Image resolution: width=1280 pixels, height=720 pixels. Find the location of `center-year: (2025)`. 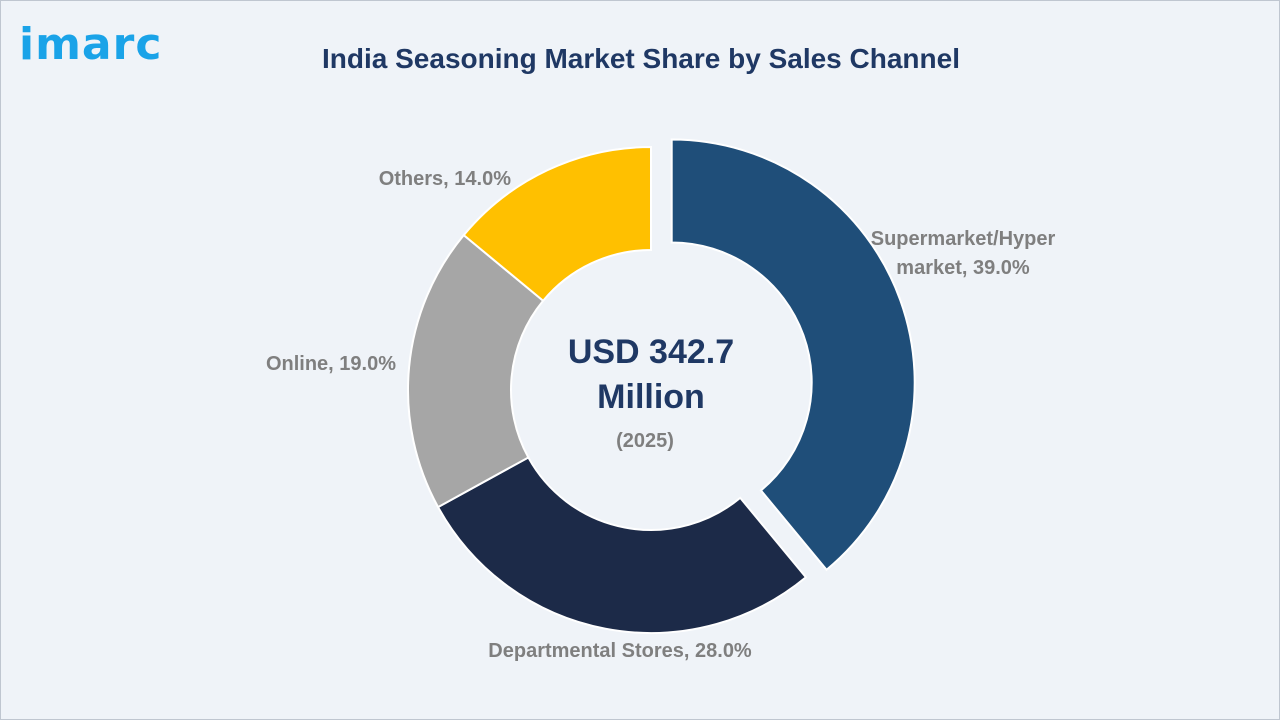

center-year: (2025) is located at coordinates (645, 441).